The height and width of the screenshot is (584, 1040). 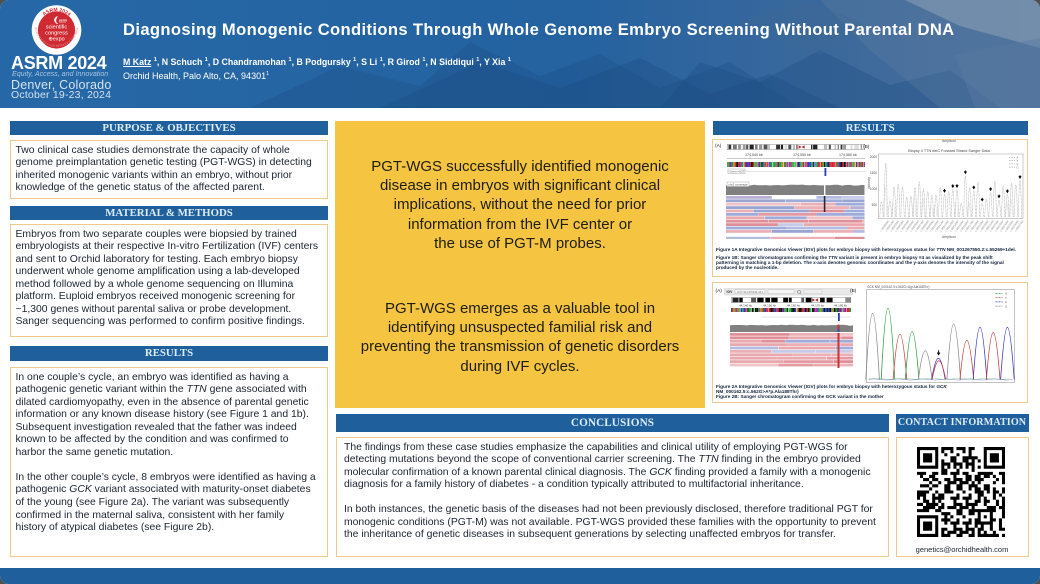 What do you see at coordinates (904, 225) in the screenshot?
I see `svg-text: c.55204del` at bounding box center [904, 225].